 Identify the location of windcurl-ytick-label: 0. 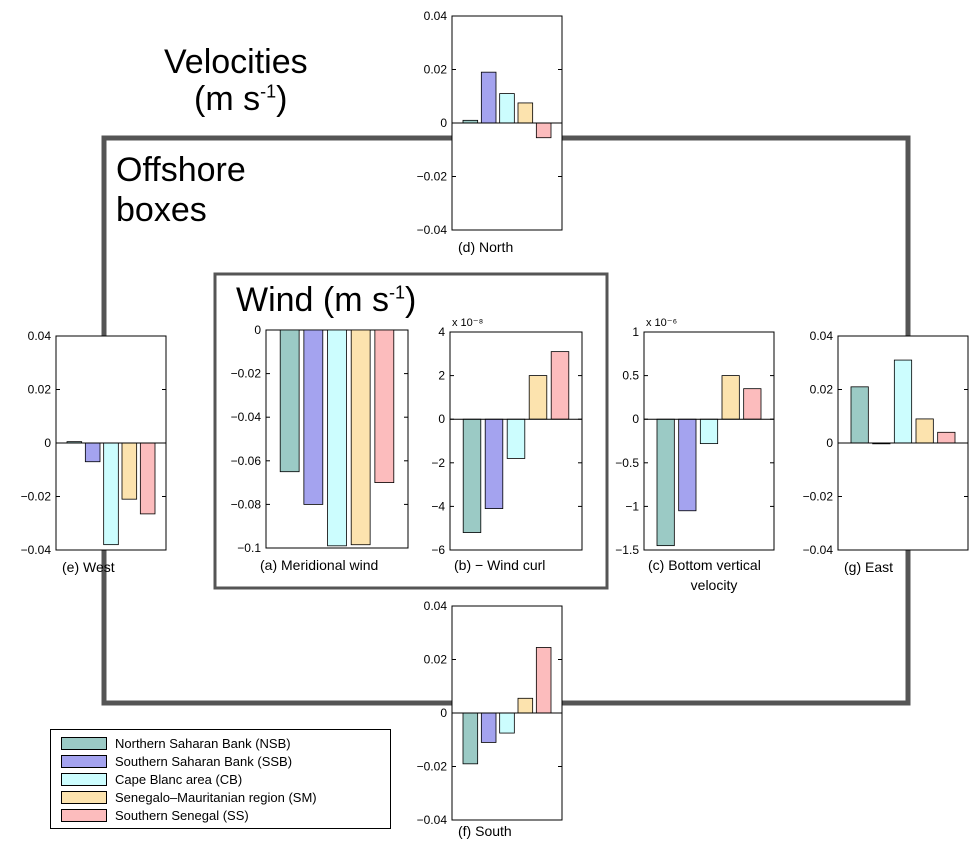
(441, 419).